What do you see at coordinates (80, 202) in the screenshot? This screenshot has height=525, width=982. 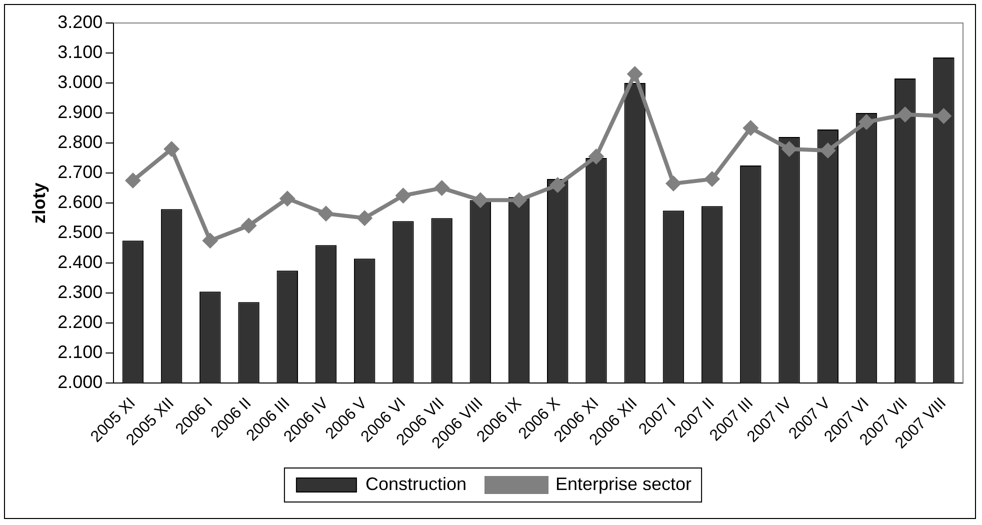 I see `y-tick-label: 2.600` at bounding box center [80, 202].